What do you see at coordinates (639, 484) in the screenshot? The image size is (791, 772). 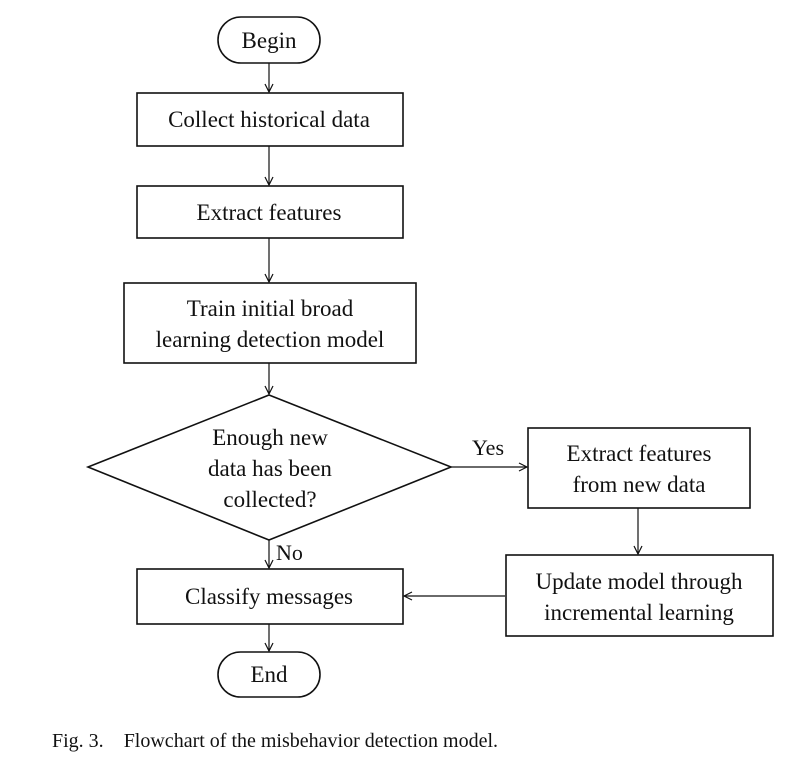 I see `extract-new-data-label-line2: from new data` at bounding box center [639, 484].